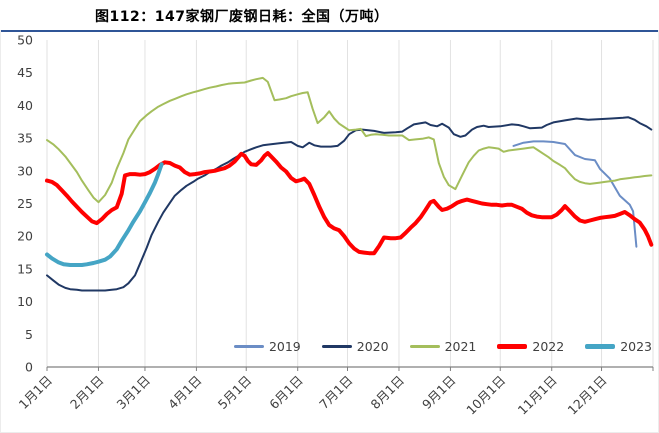 The image size is (659, 433). What do you see at coordinates (618, 346) in the screenshot?
I see `legend-item-2023: 2023` at bounding box center [618, 346].